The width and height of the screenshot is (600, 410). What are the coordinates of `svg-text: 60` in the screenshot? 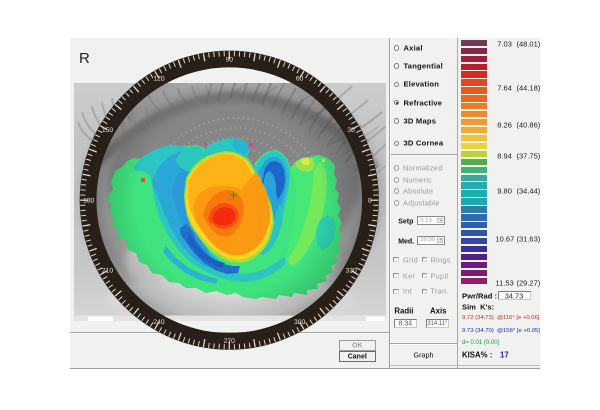 It's located at (300, 79).